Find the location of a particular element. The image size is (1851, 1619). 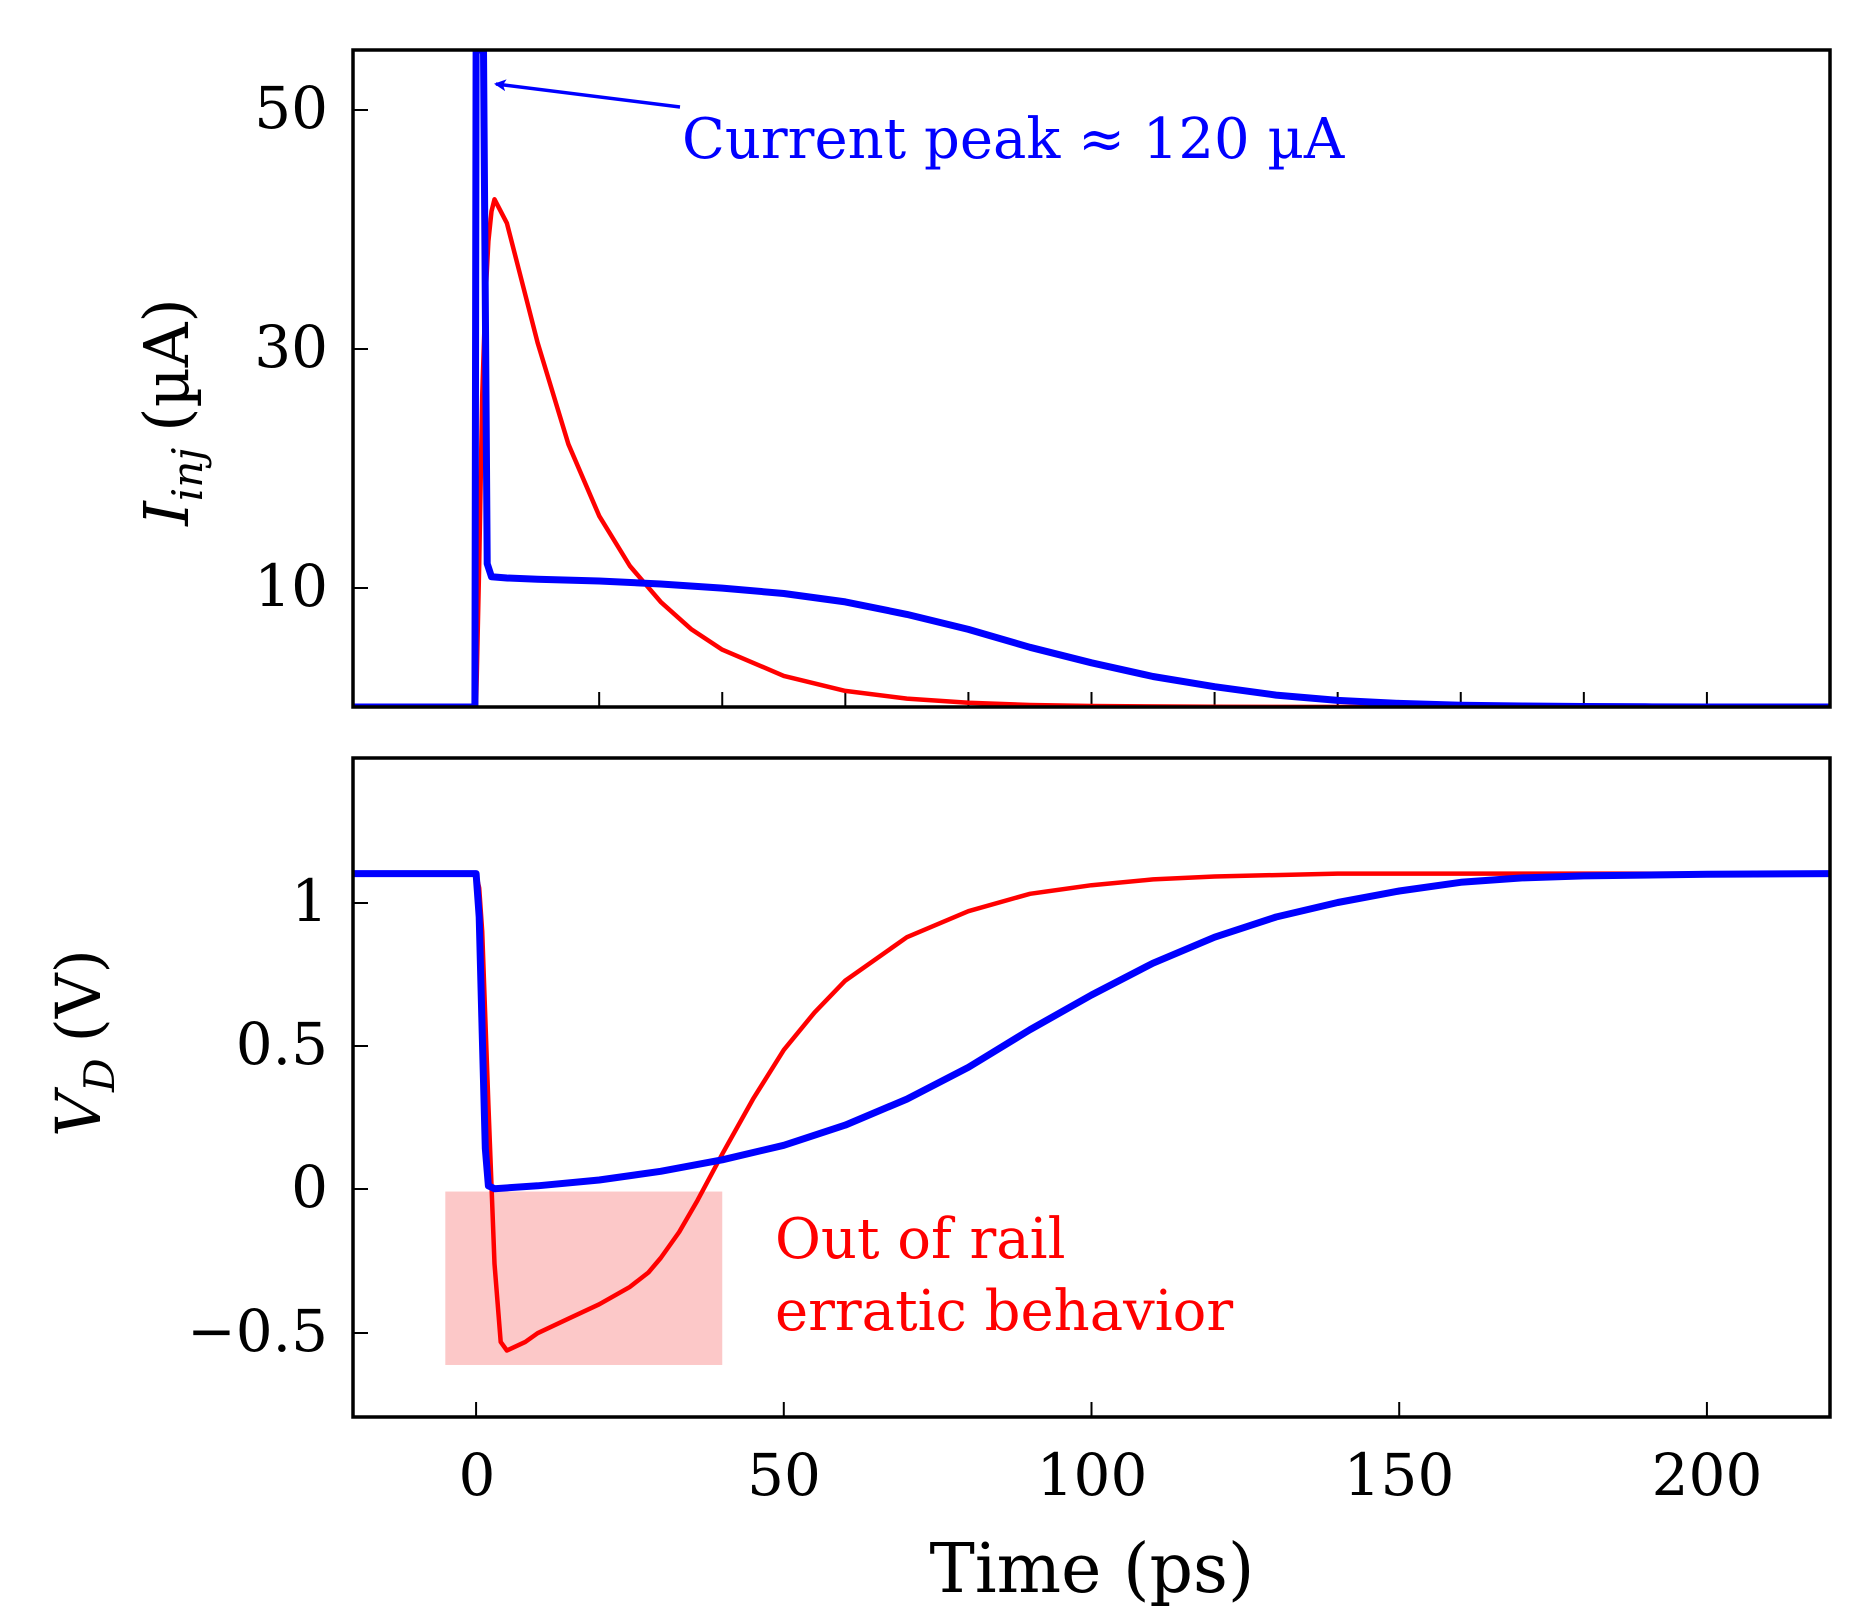

bottom-xtick-labels: 0 50 100 150 200 is located at coordinates (1111, 1475).